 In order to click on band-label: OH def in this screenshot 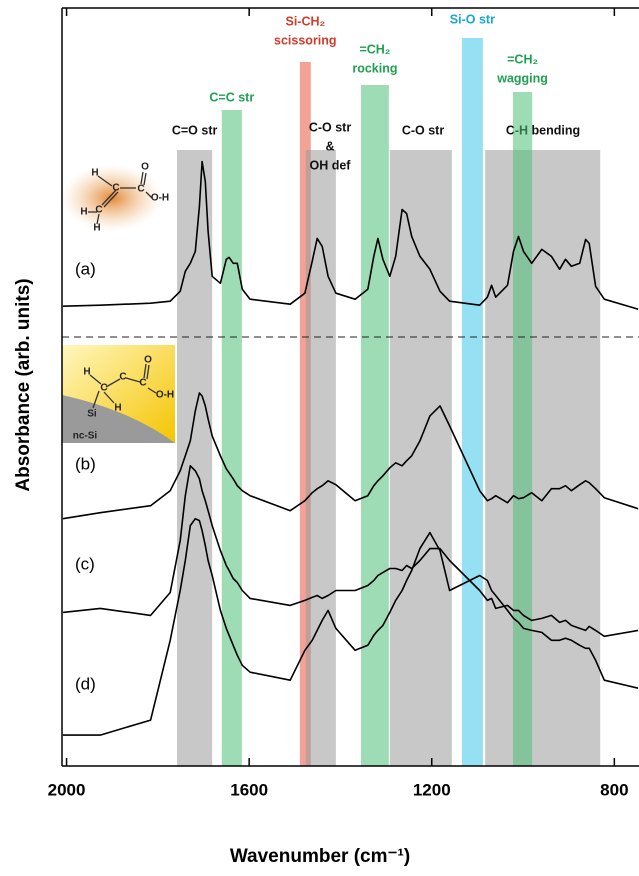, I will do `click(331, 165)`.